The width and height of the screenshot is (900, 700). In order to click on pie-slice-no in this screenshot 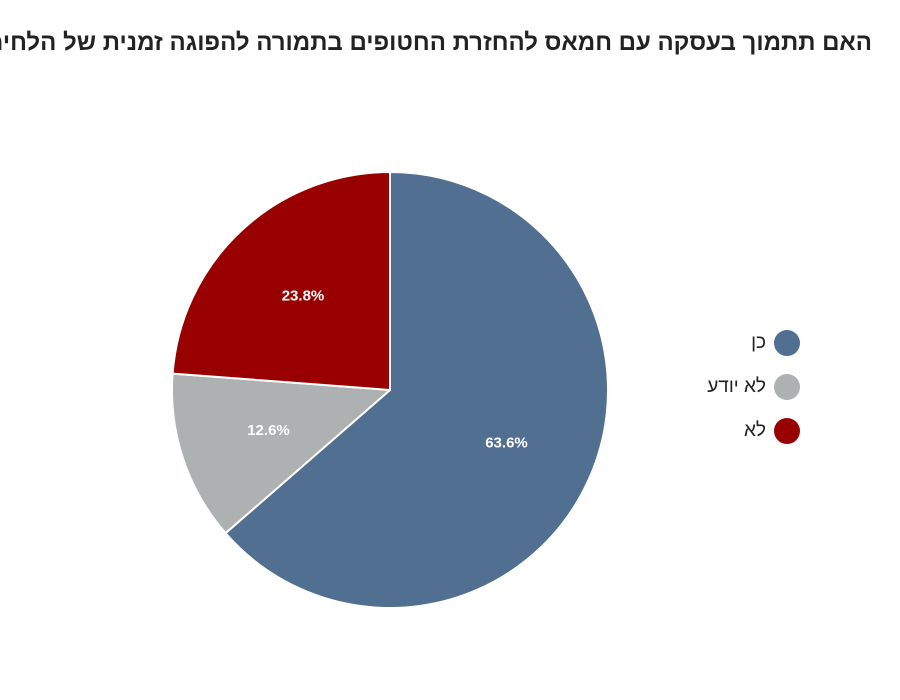, I will do `click(281, 281)`.